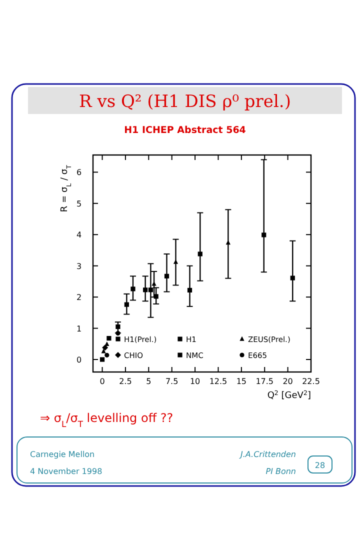 Image resolution: width=363 pixels, height=535 pixels. Describe the element at coordinates (287, 381) in the screenshot. I see `x-tick-label: 20` at that location.